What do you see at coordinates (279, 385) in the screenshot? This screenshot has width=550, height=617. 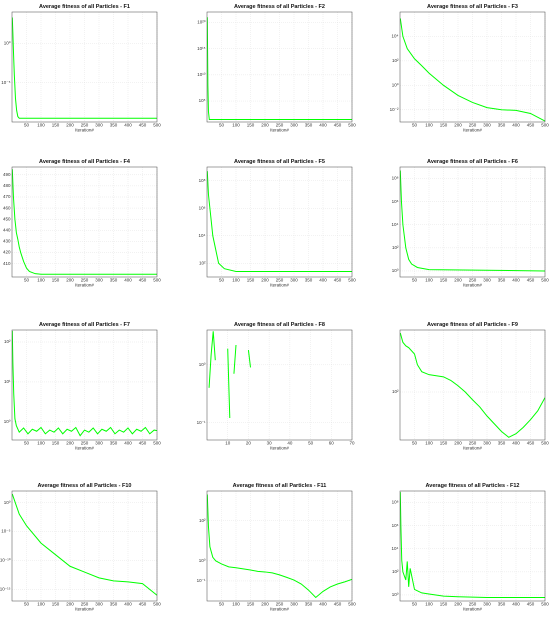 I see `plot-area` at bounding box center [279, 385].